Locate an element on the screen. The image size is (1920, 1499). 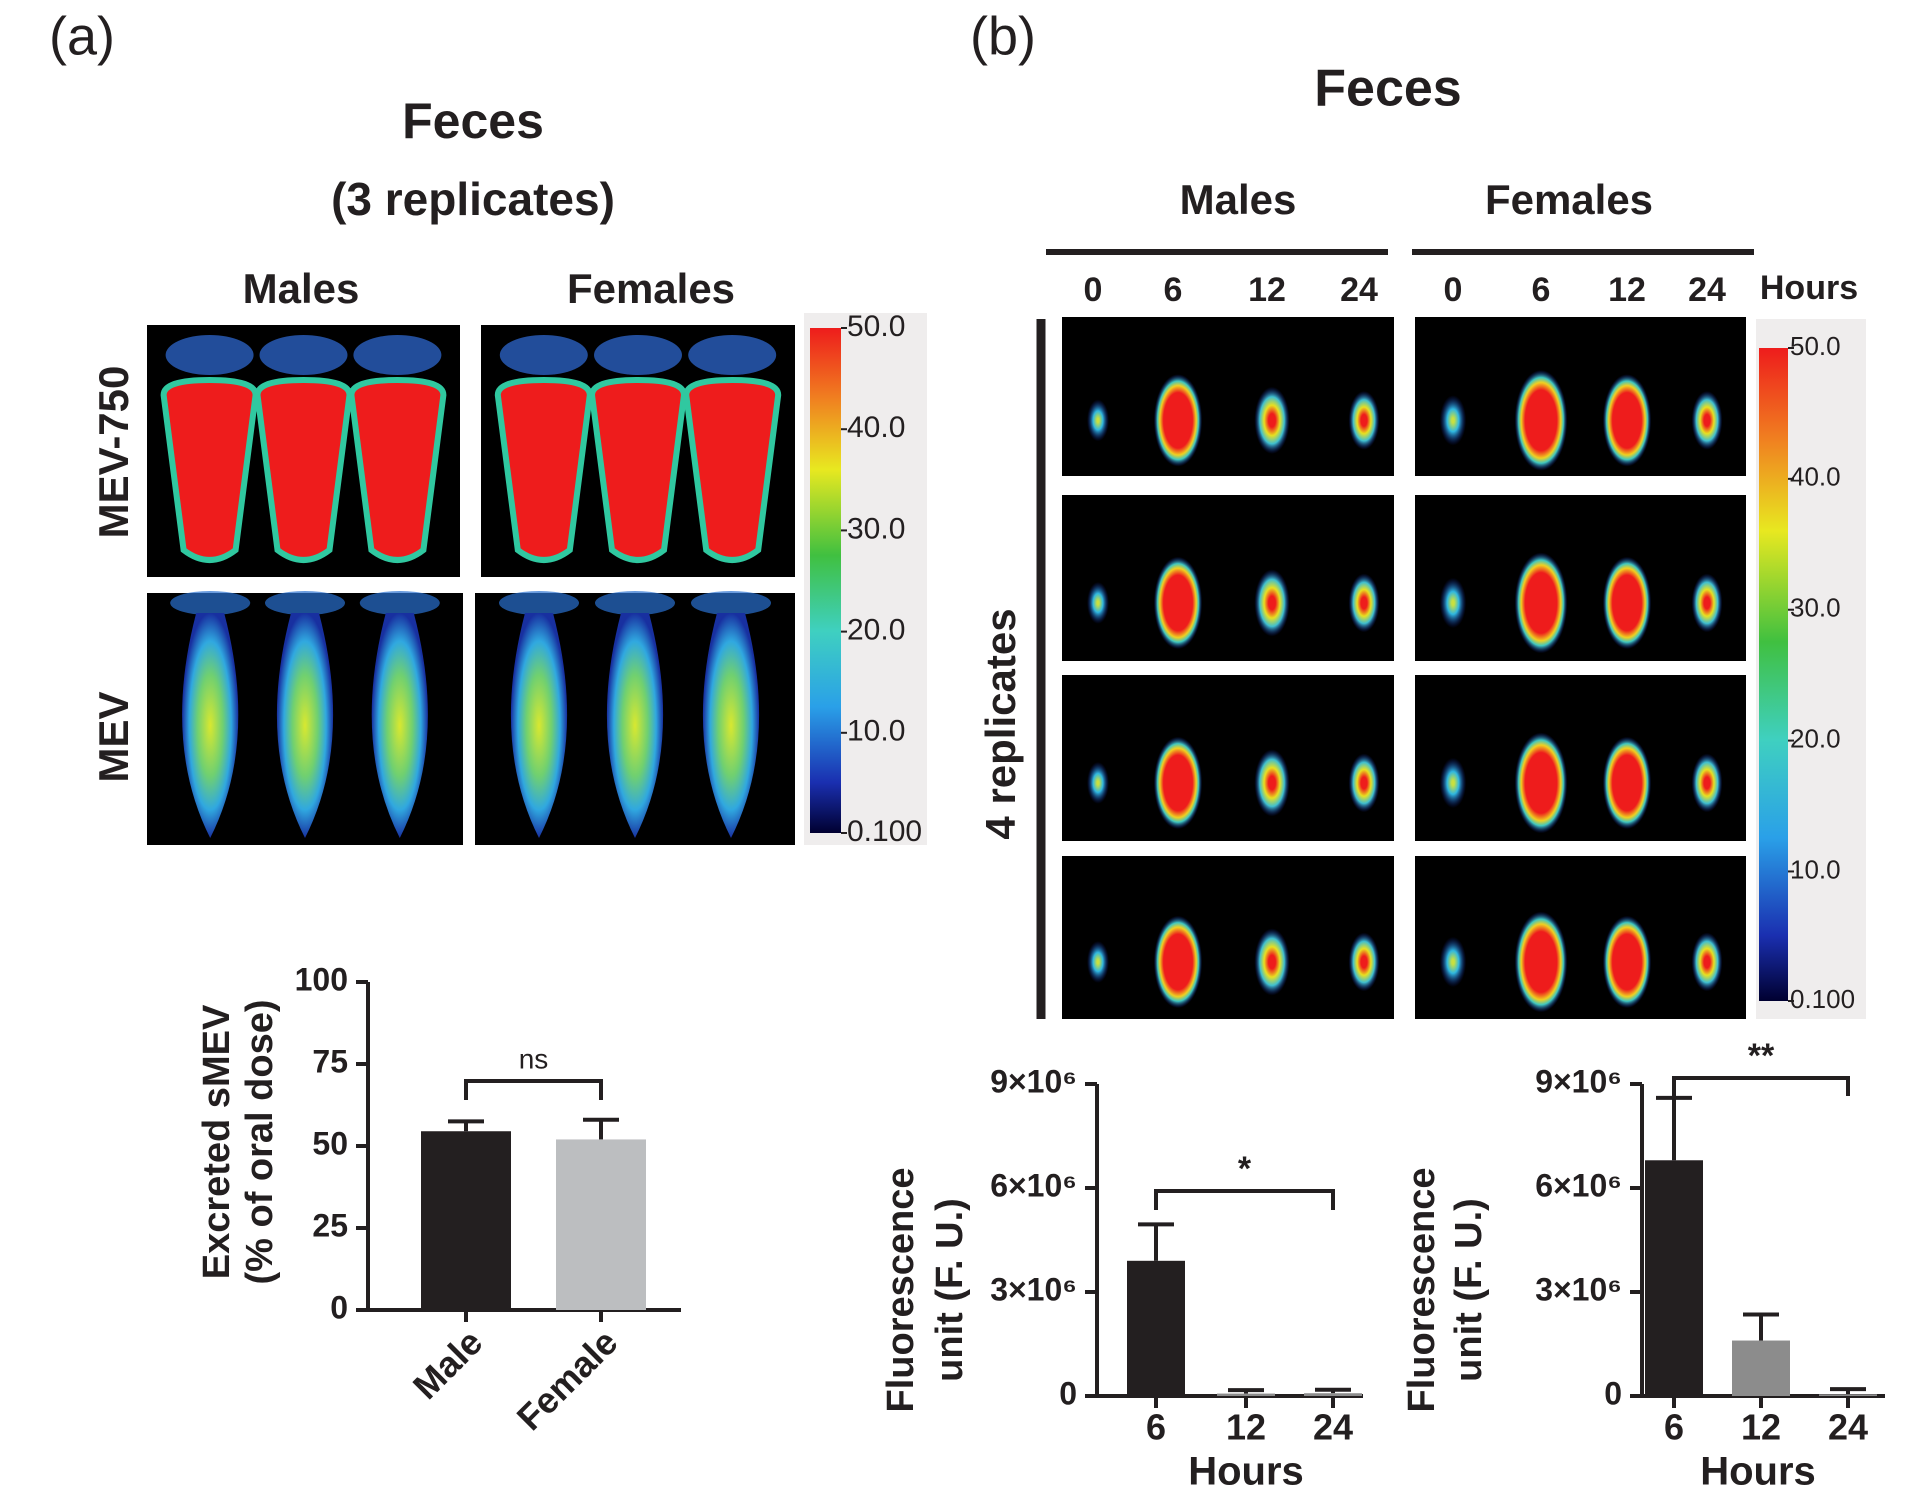
y-axis-label: (% of oral dose) is located at coordinates (260, 1141).